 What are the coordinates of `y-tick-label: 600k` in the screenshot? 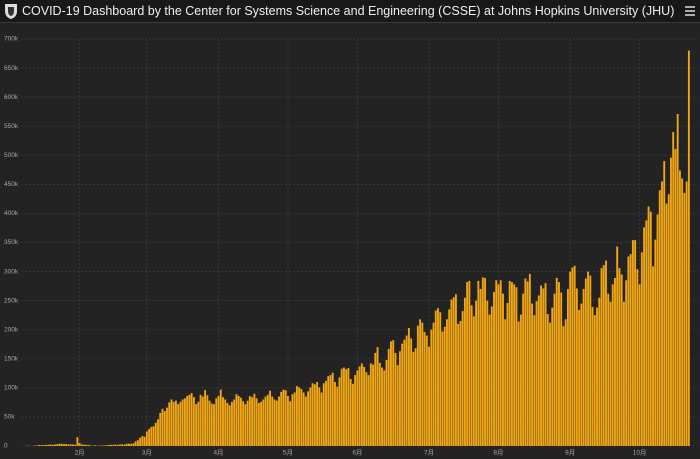 It's located at (11, 97).